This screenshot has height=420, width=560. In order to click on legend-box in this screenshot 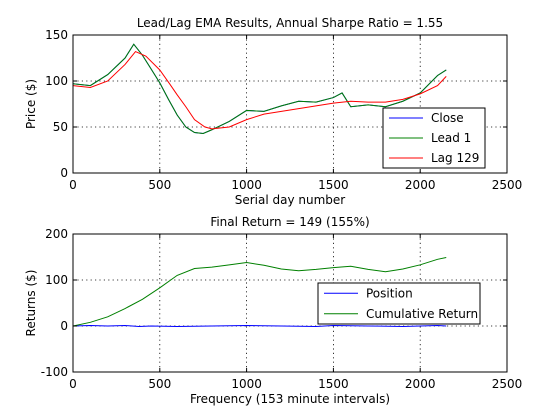, I will do `click(399, 303)`.